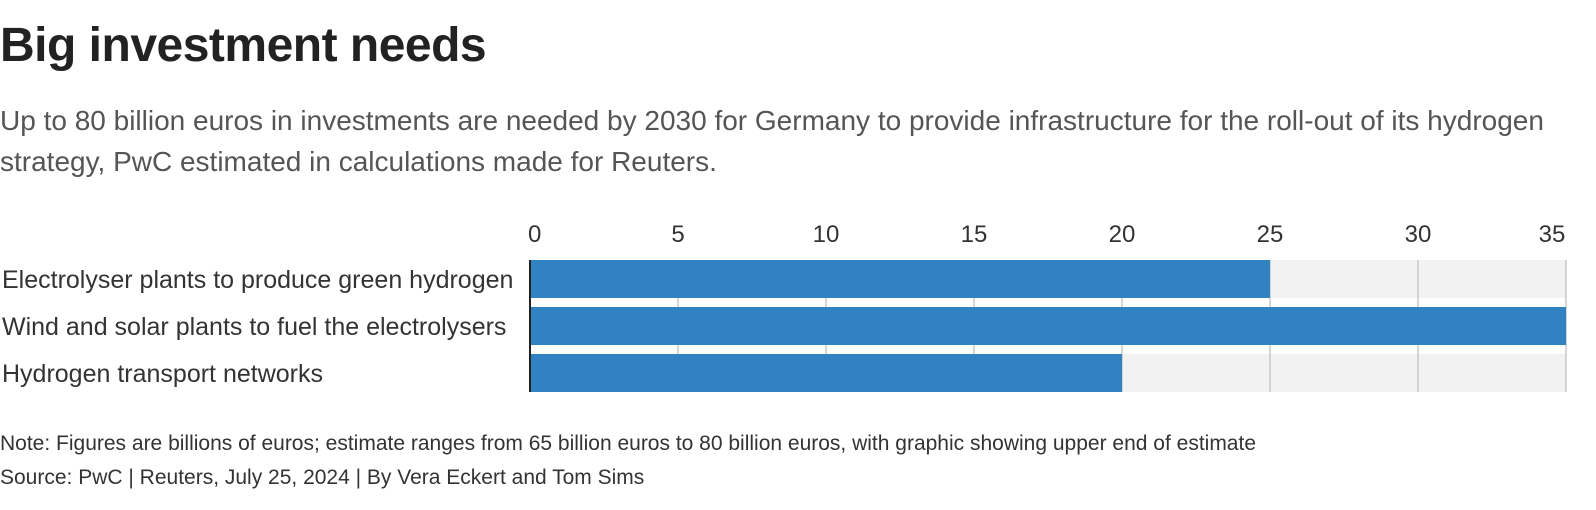 The image size is (1596, 510). What do you see at coordinates (1122, 234) in the screenshot?
I see `x-tick-label: 20` at bounding box center [1122, 234].